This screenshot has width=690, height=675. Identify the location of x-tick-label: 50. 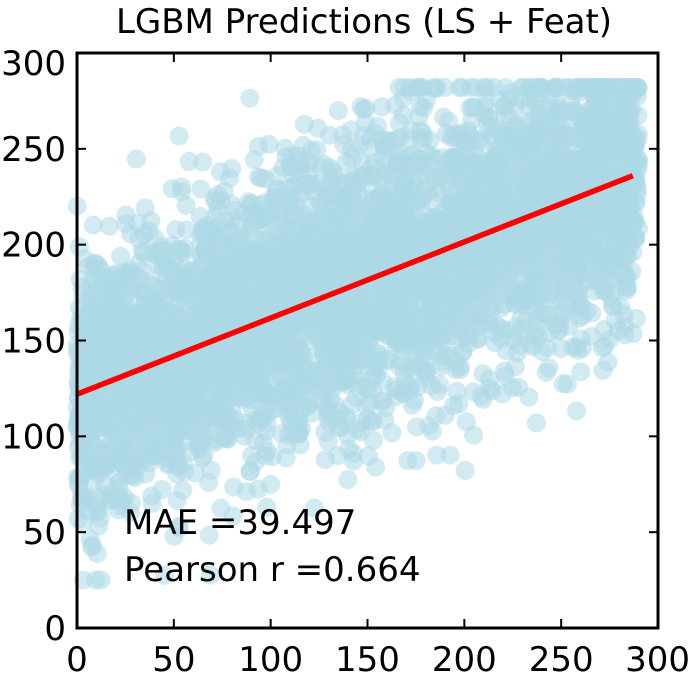
(173, 657).